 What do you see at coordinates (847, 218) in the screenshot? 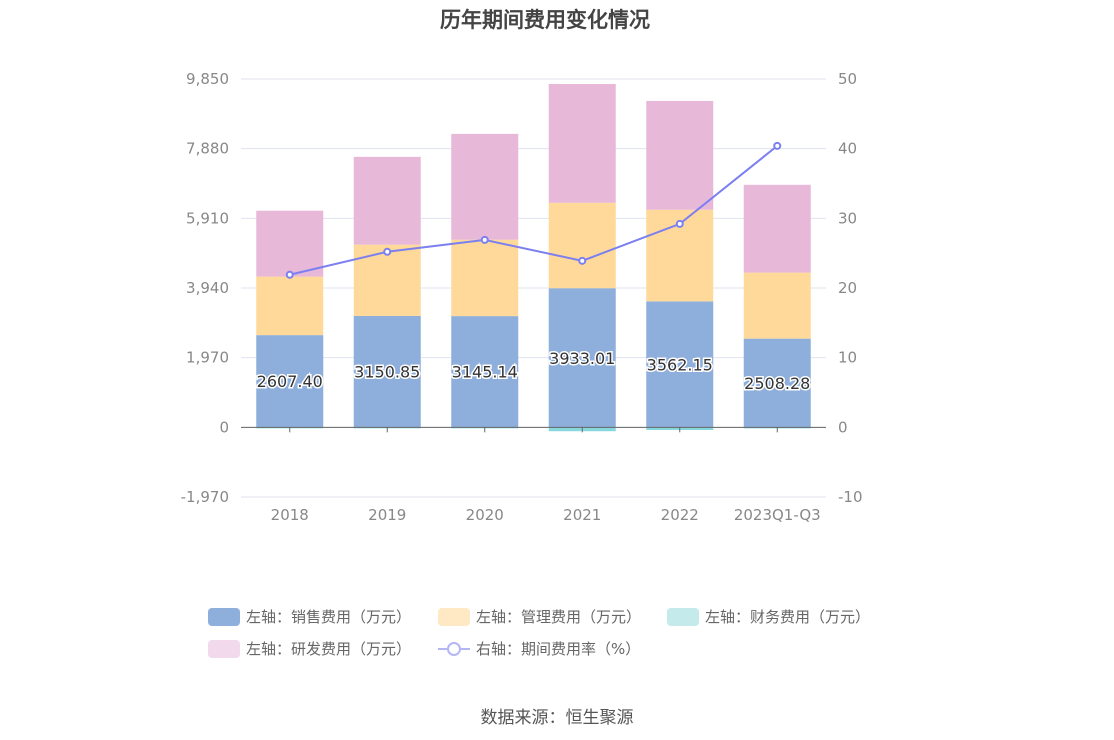
I see `right-tick-label: 30` at bounding box center [847, 218].